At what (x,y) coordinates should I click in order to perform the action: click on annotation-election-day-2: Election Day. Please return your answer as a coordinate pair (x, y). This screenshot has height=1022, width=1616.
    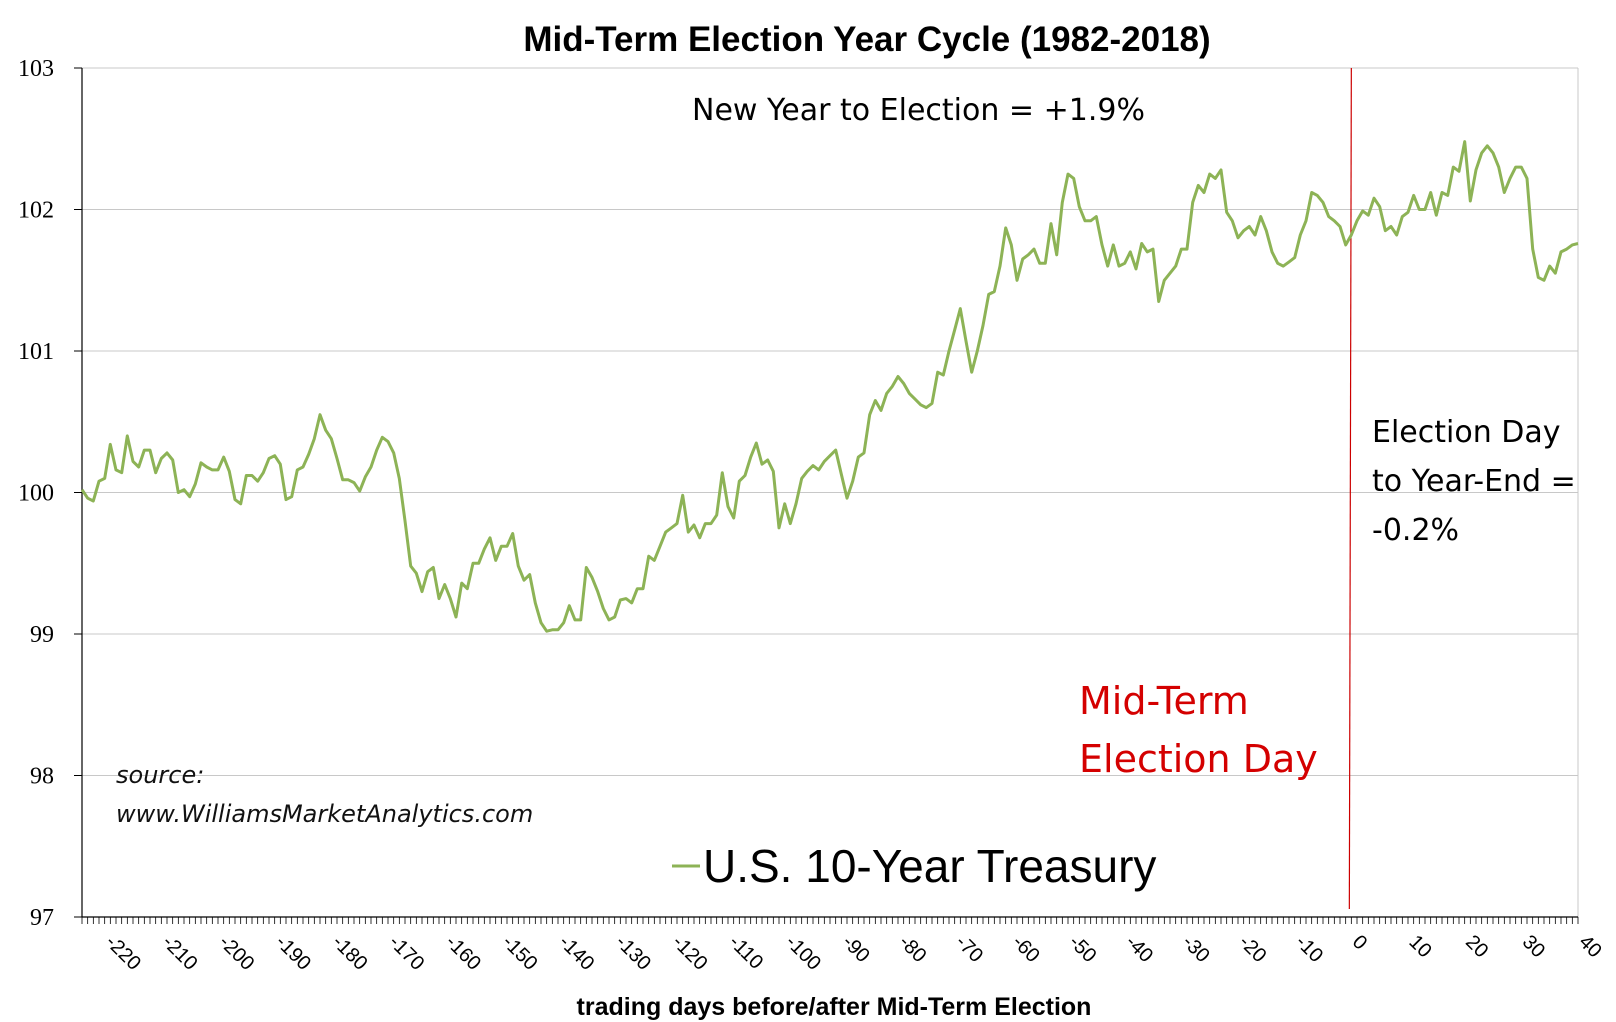
    Looking at the image, I should click on (1198, 759).